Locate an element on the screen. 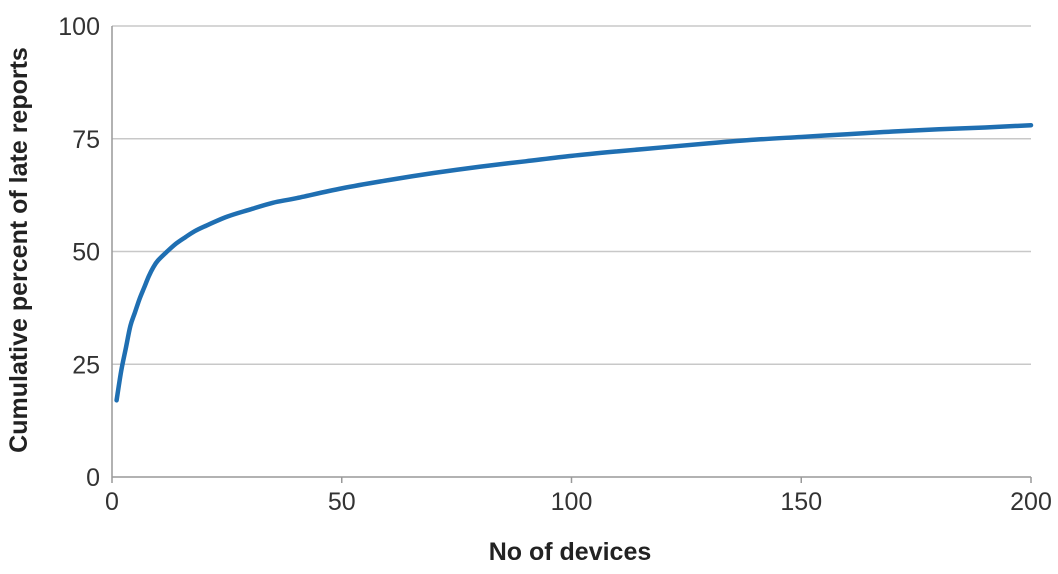  x-tick-label: 200 is located at coordinates (1031, 502).